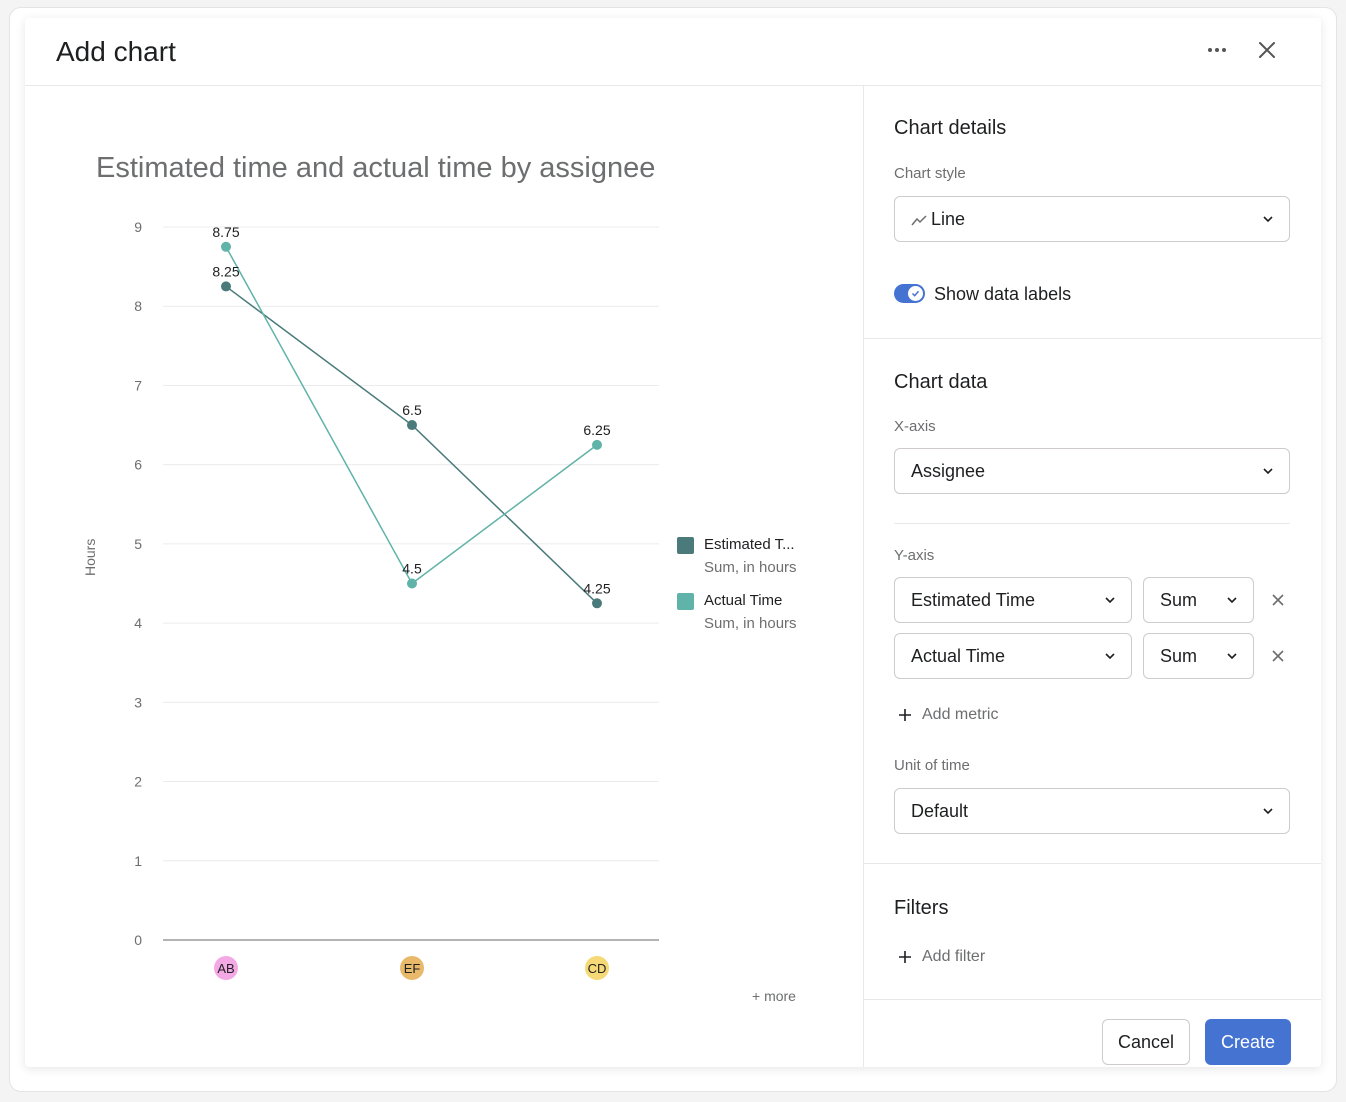  I want to click on y-metric-field-value: Estimated Time, so click(973, 600).